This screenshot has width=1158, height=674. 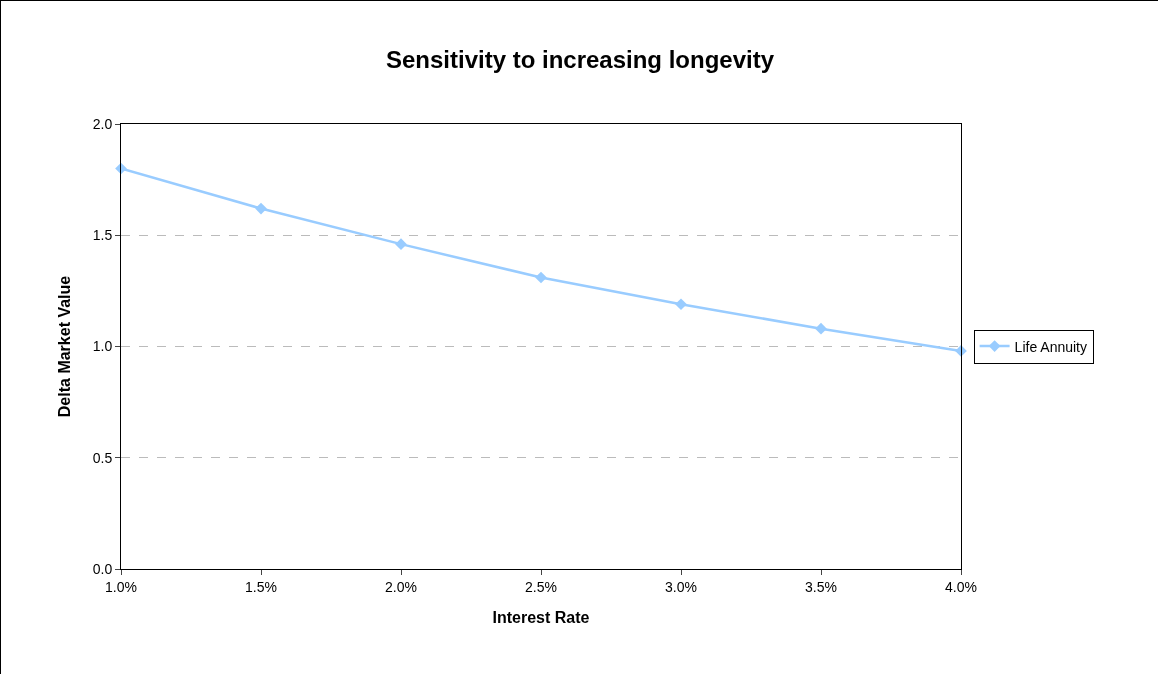 What do you see at coordinates (541, 618) in the screenshot?
I see `x-axis-title: Interest Rate` at bounding box center [541, 618].